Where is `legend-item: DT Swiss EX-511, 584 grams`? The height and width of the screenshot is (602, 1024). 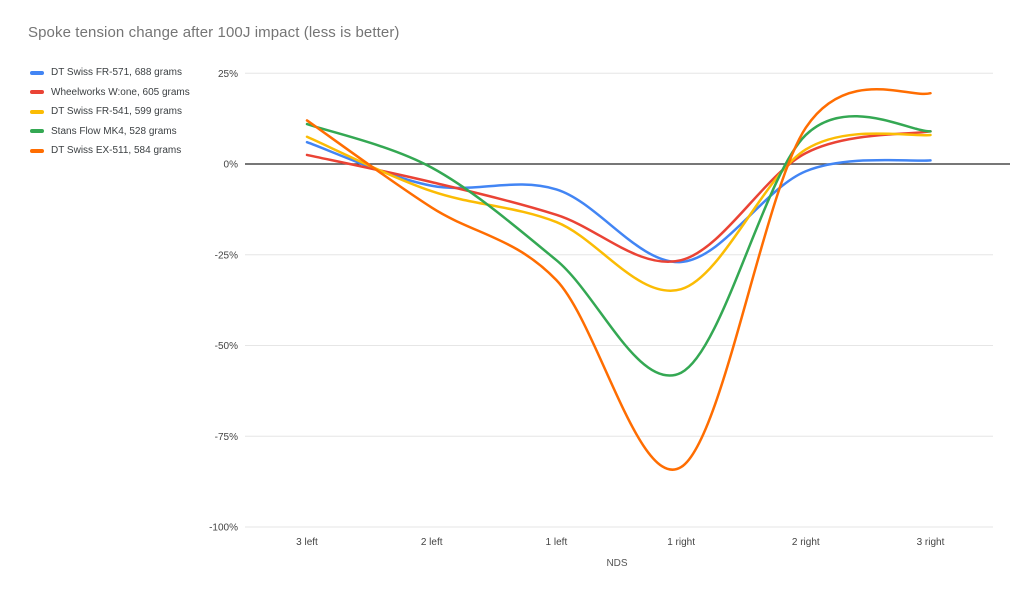
legend-item: DT Swiss EX-511, 584 grams is located at coordinates (110, 151).